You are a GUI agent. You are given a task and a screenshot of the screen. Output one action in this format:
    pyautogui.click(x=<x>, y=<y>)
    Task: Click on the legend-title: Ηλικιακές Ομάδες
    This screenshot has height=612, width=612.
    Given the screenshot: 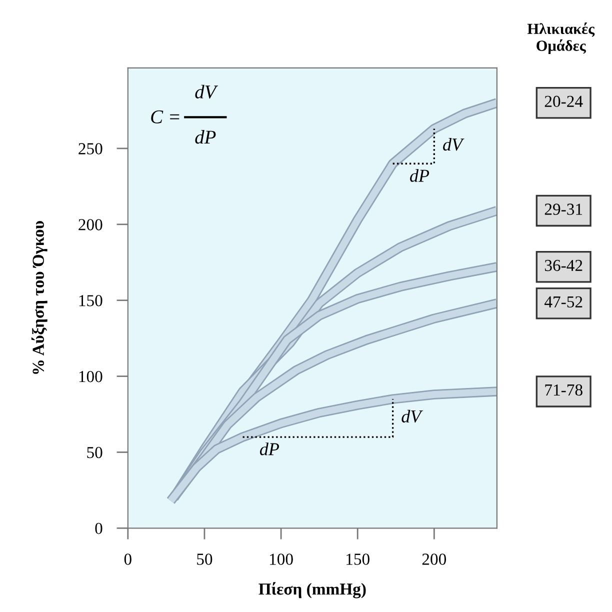 What is the action you would take?
    pyautogui.click(x=561, y=38)
    